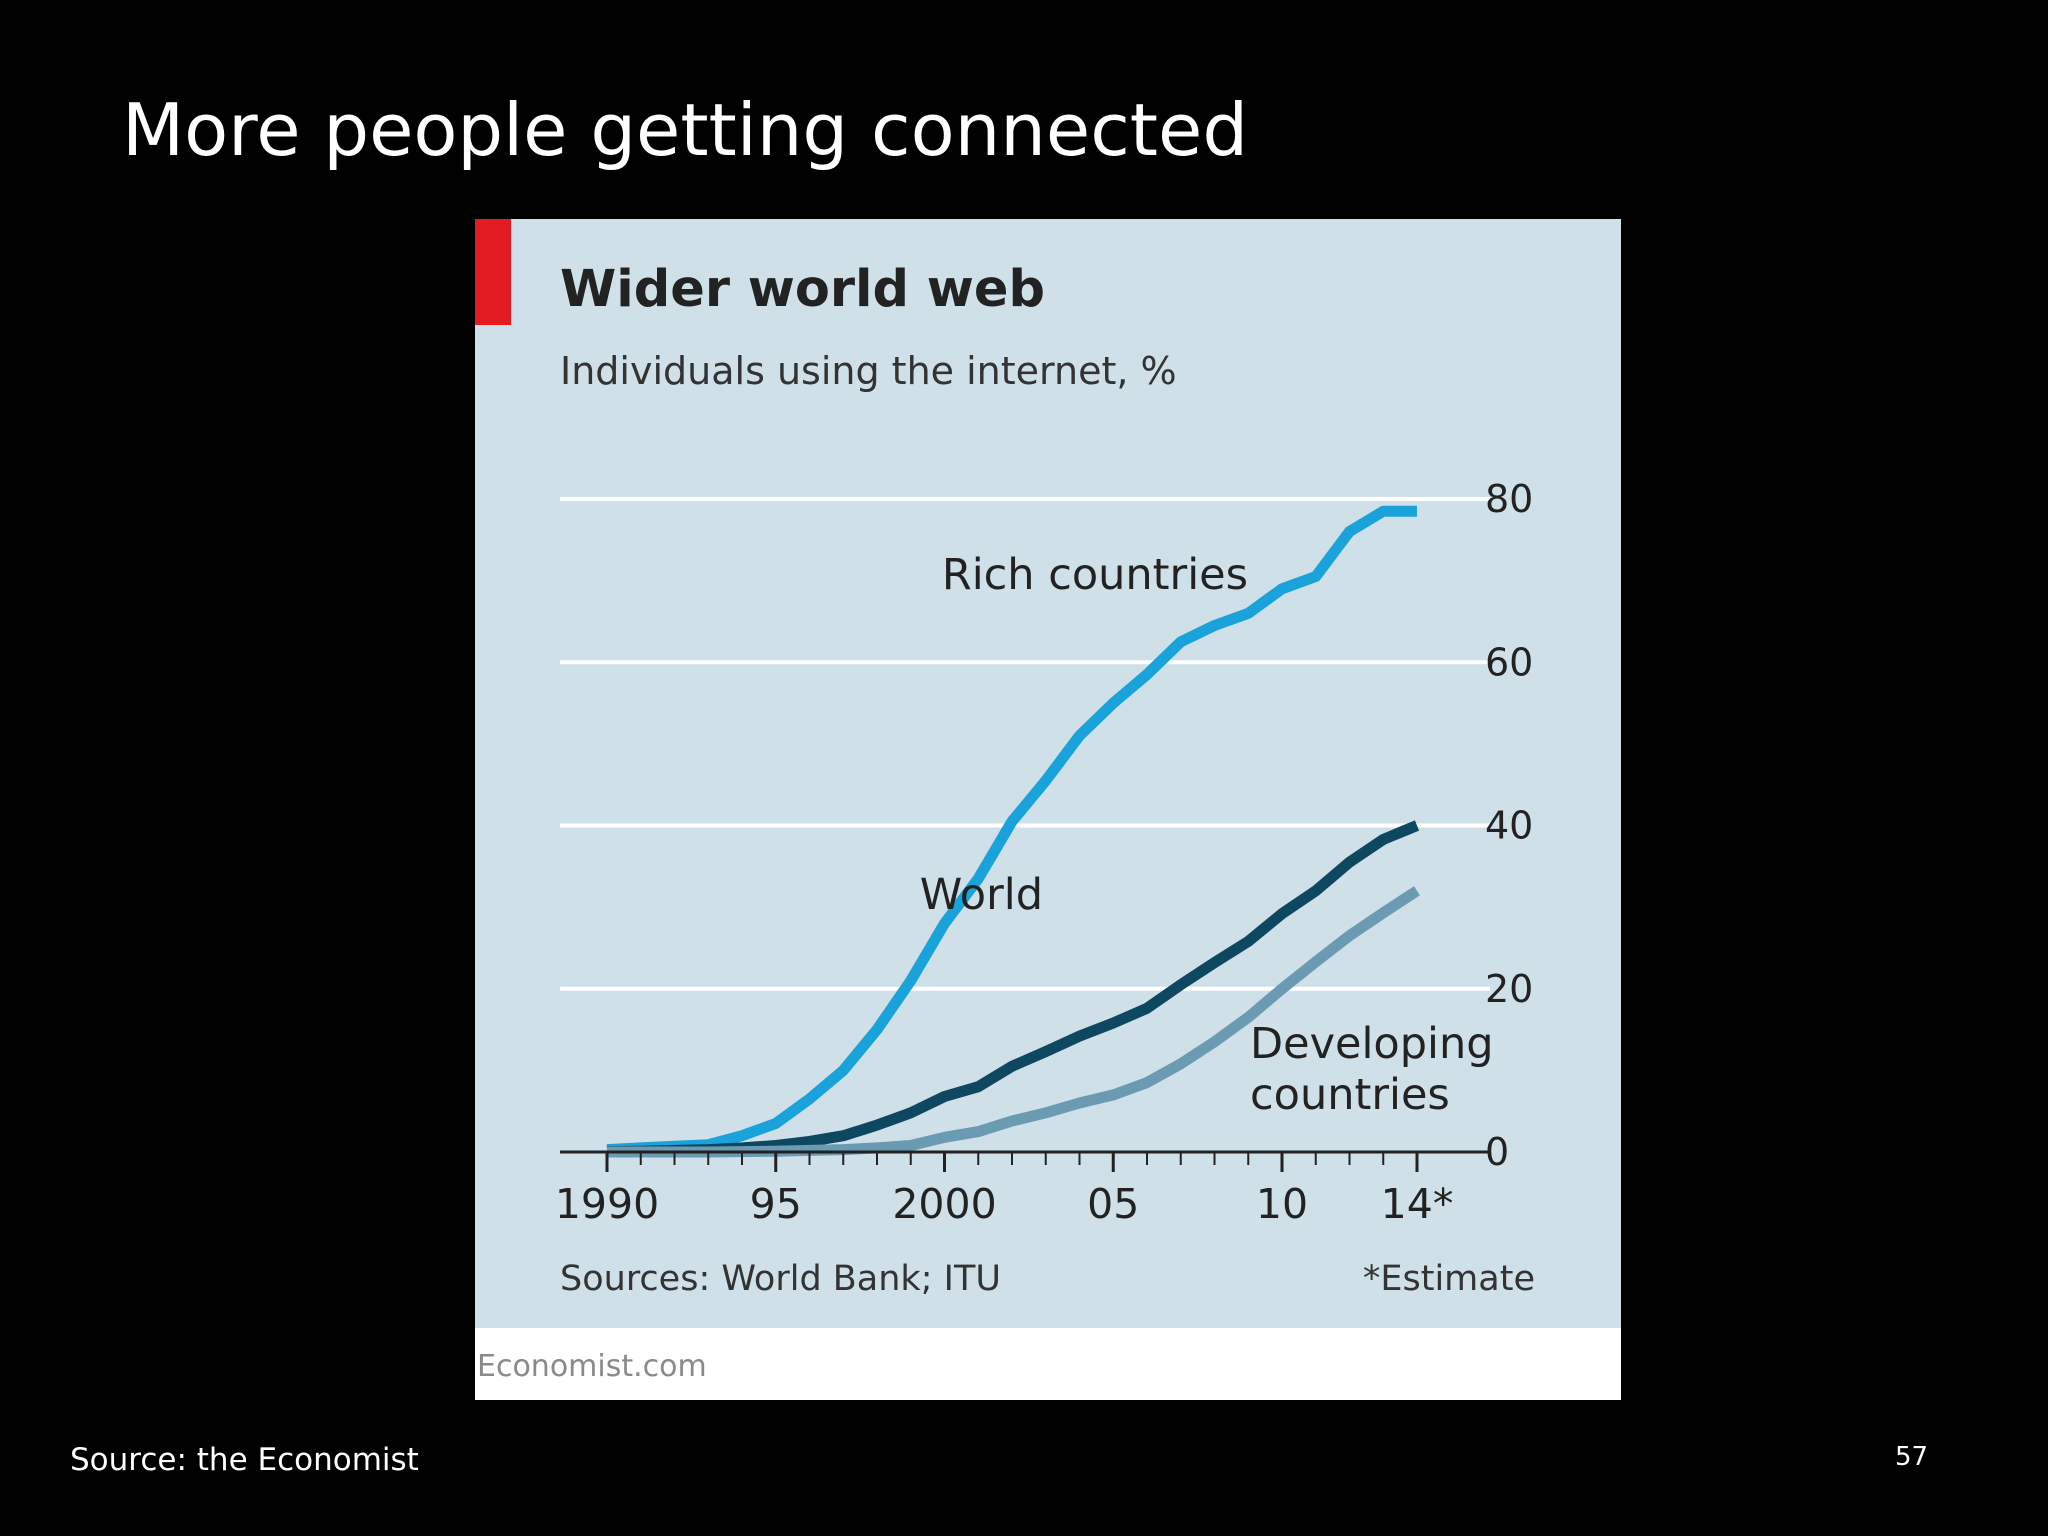 This screenshot has width=2048, height=1536. I want to click on x-axis, so click(1025, 1161).